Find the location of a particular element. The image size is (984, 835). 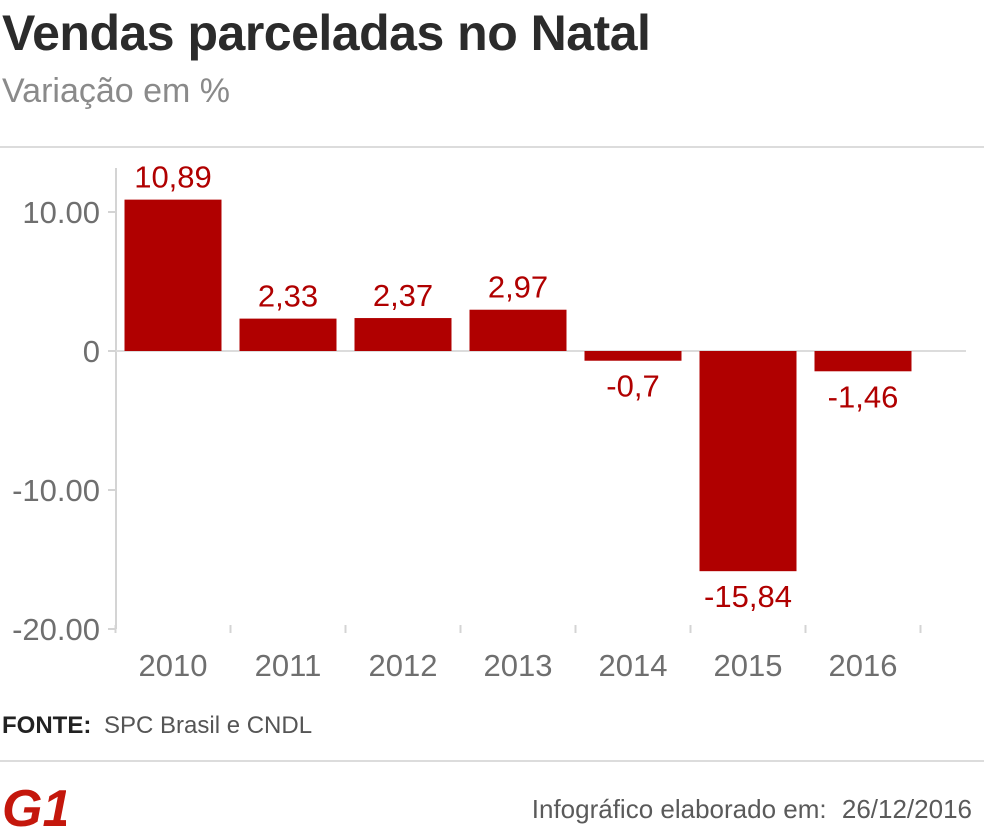

bottom-divider is located at coordinates (492, 761).